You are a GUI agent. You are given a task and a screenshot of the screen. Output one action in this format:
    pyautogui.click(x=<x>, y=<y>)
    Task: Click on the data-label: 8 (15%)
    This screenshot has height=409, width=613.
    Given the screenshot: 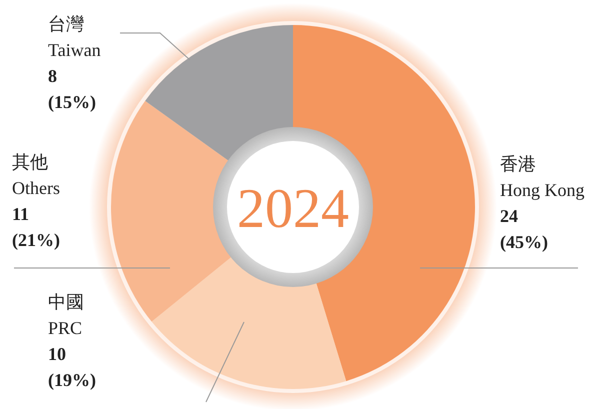 What is the action you would take?
    pyautogui.click(x=72, y=89)
    